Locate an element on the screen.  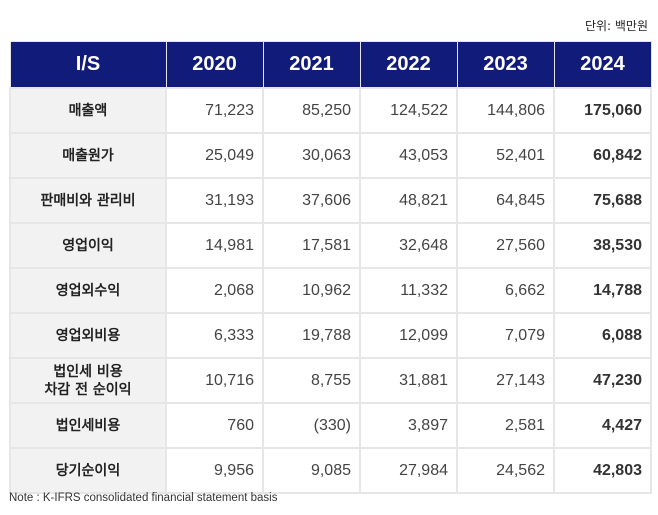
cell-2022: 3,897 is located at coordinates (408, 425).